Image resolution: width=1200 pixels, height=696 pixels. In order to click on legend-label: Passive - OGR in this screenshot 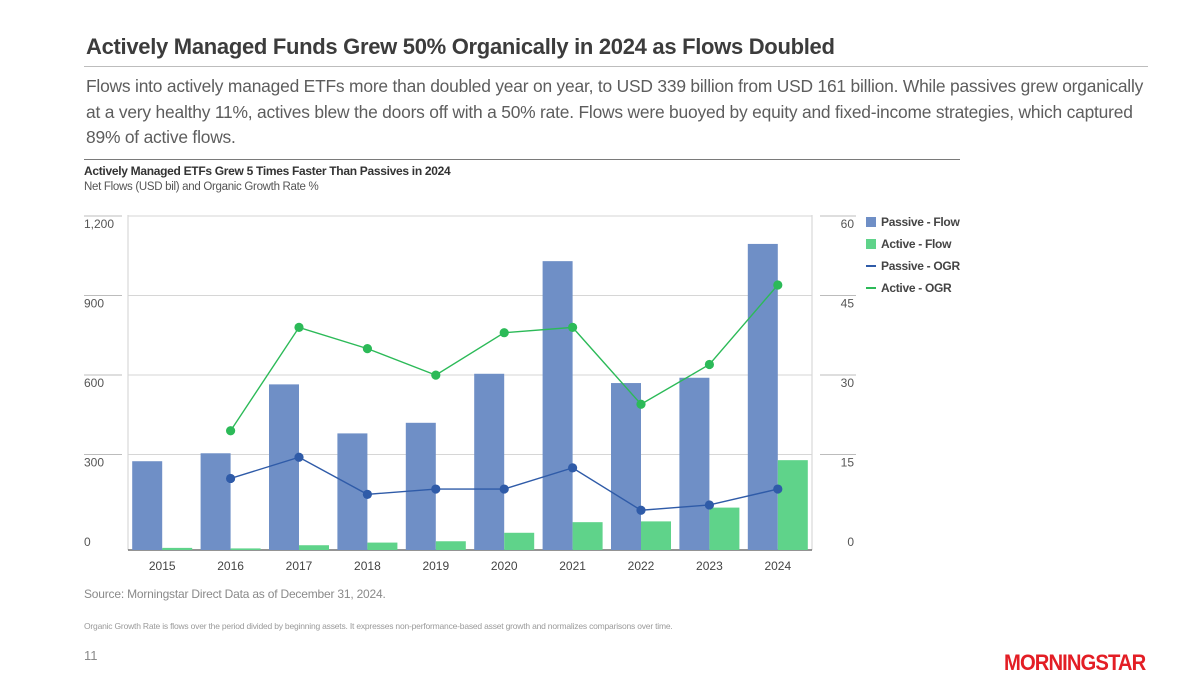, I will do `click(920, 266)`.